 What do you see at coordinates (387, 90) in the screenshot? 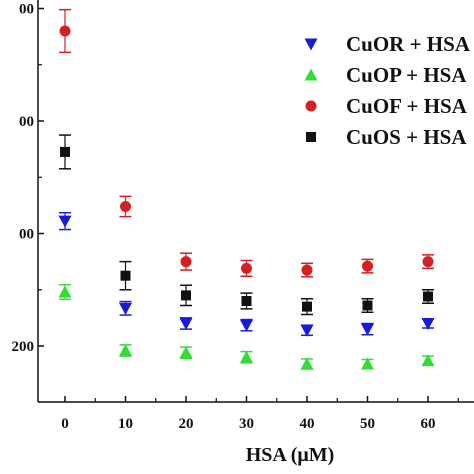
I see `legend: CuOR + HSA CuOP + HSA CuOF + HSA CuOS + HSA` at bounding box center [387, 90].